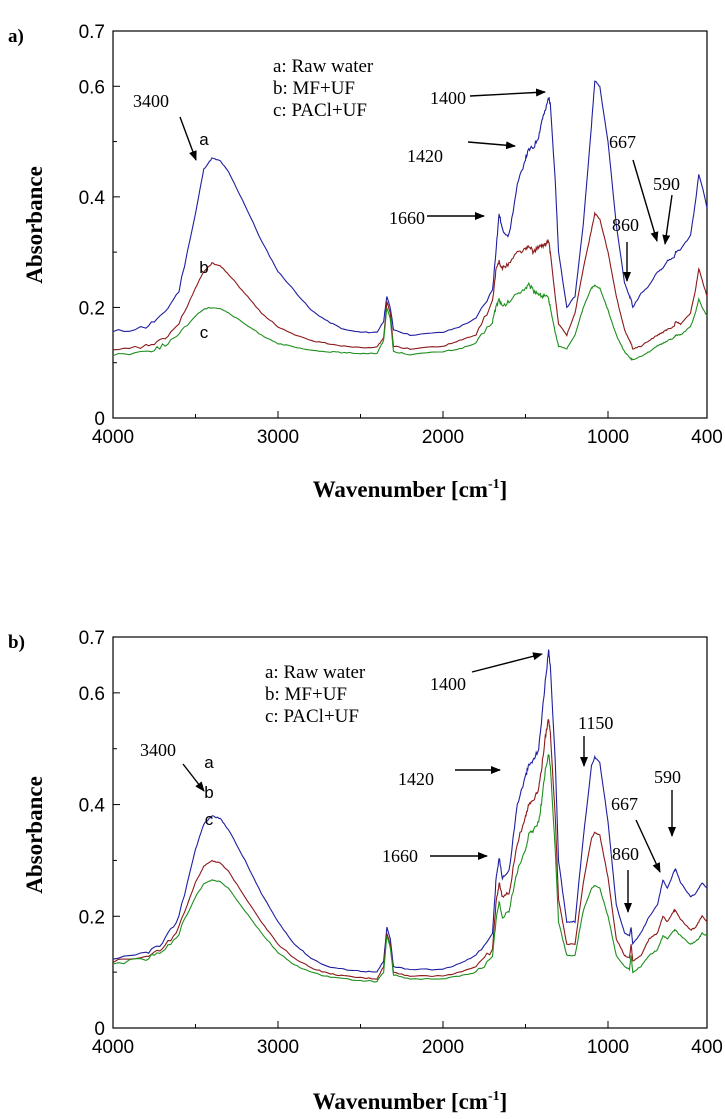 Image resolution: width=725 pixels, height=1119 pixels. What do you see at coordinates (410, 321) in the screenshot?
I see `series-line-pacl-uf` at bounding box center [410, 321].